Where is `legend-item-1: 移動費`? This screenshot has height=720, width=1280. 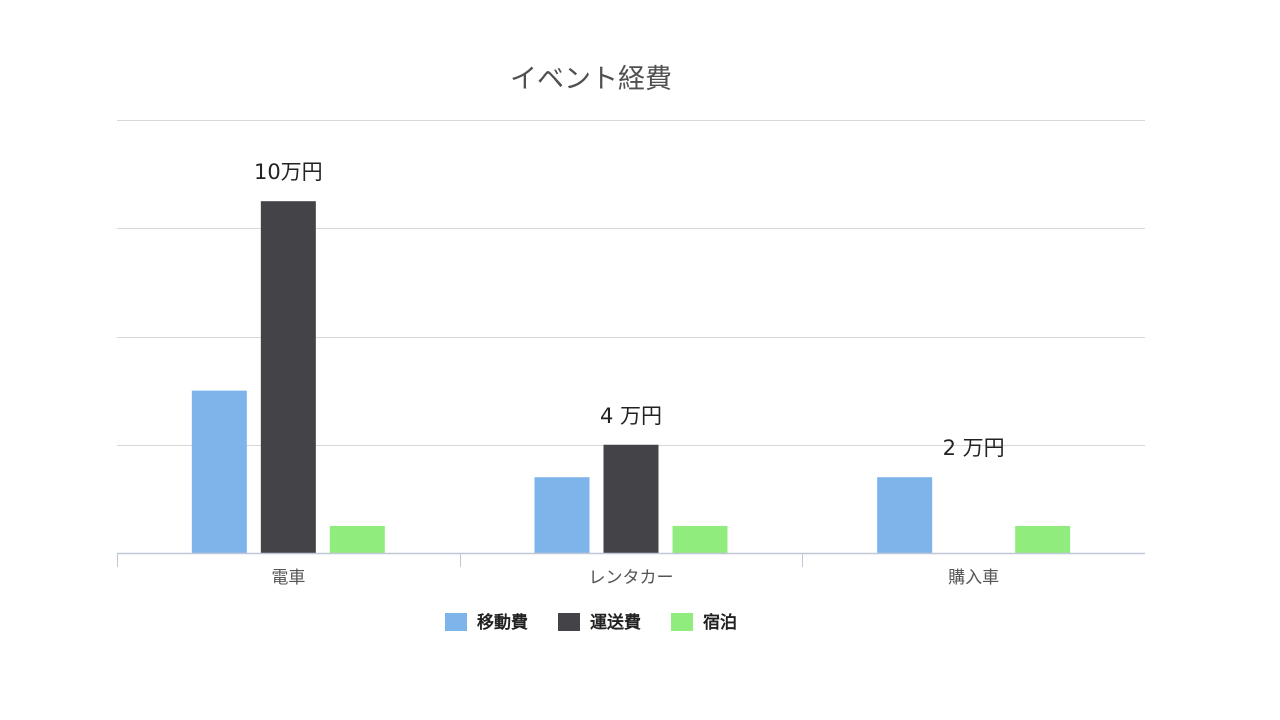
legend-item-1: 移動費 is located at coordinates (486, 622).